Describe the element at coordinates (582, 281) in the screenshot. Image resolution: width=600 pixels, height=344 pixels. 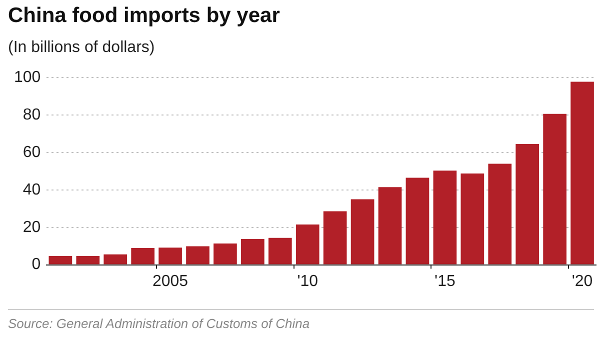
I see `x-tick-label: '20` at that location.